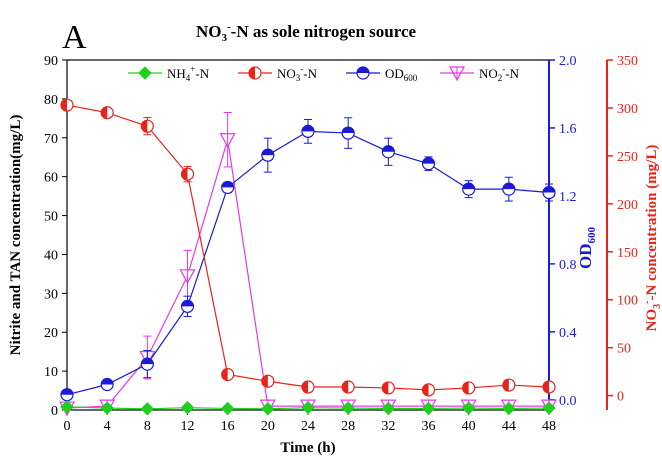  What do you see at coordinates (627, 61) in the screenshot?
I see `no3-tick-label: 350` at bounding box center [627, 61].